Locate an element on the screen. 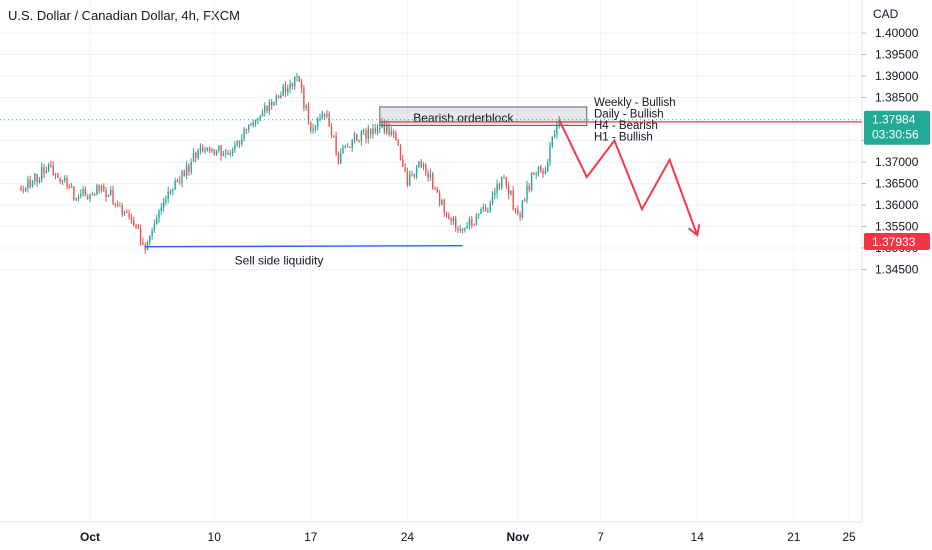 This screenshot has height=550, width=932. time-tick-label: 21 is located at coordinates (794, 537).